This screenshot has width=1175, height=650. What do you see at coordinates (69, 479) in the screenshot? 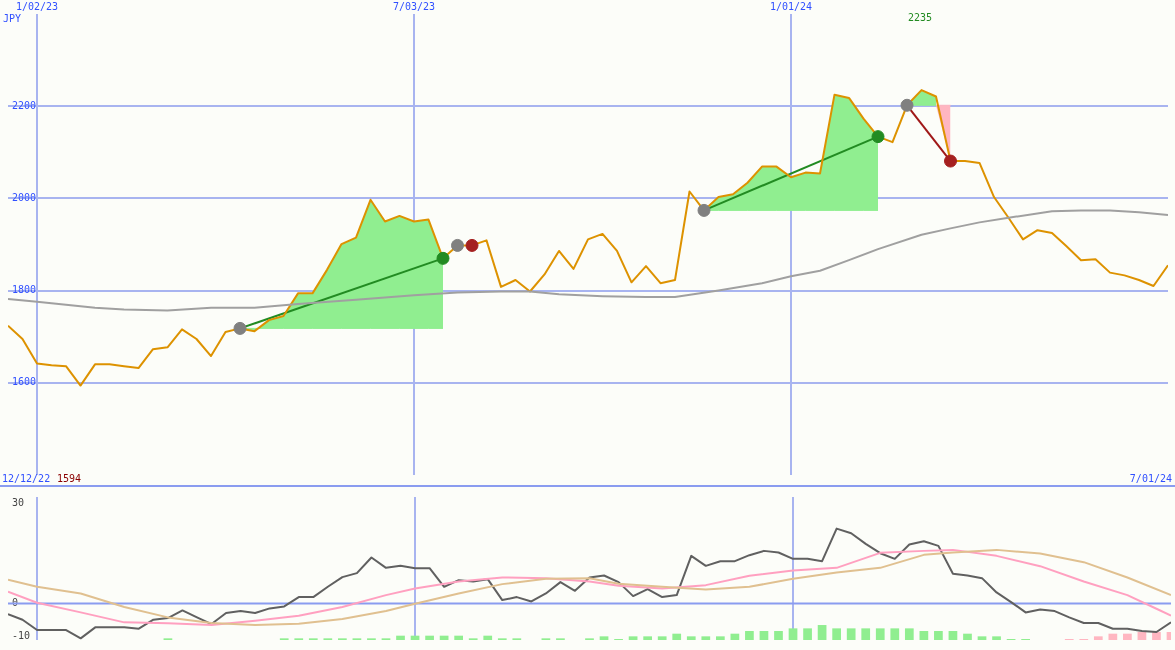
I see `annotation: 1594` at bounding box center [69, 479].